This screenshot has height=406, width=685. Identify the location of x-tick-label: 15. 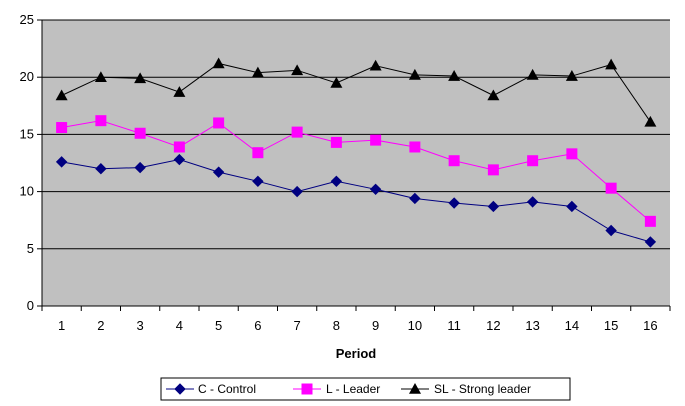
(611, 325).